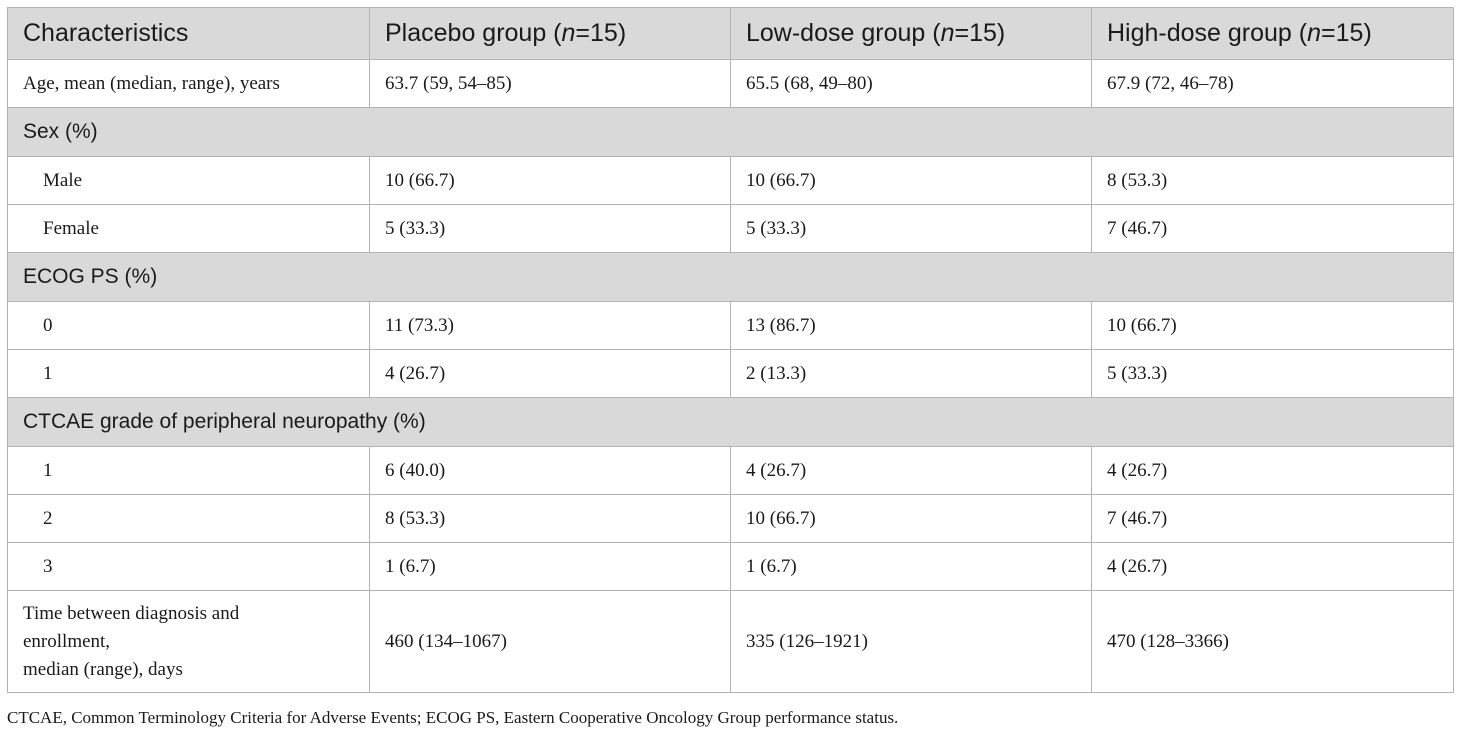 The height and width of the screenshot is (736, 1460). Describe the element at coordinates (911, 325) in the screenshot. I see `cell-low-dose: 13 (86.7)` at that location.